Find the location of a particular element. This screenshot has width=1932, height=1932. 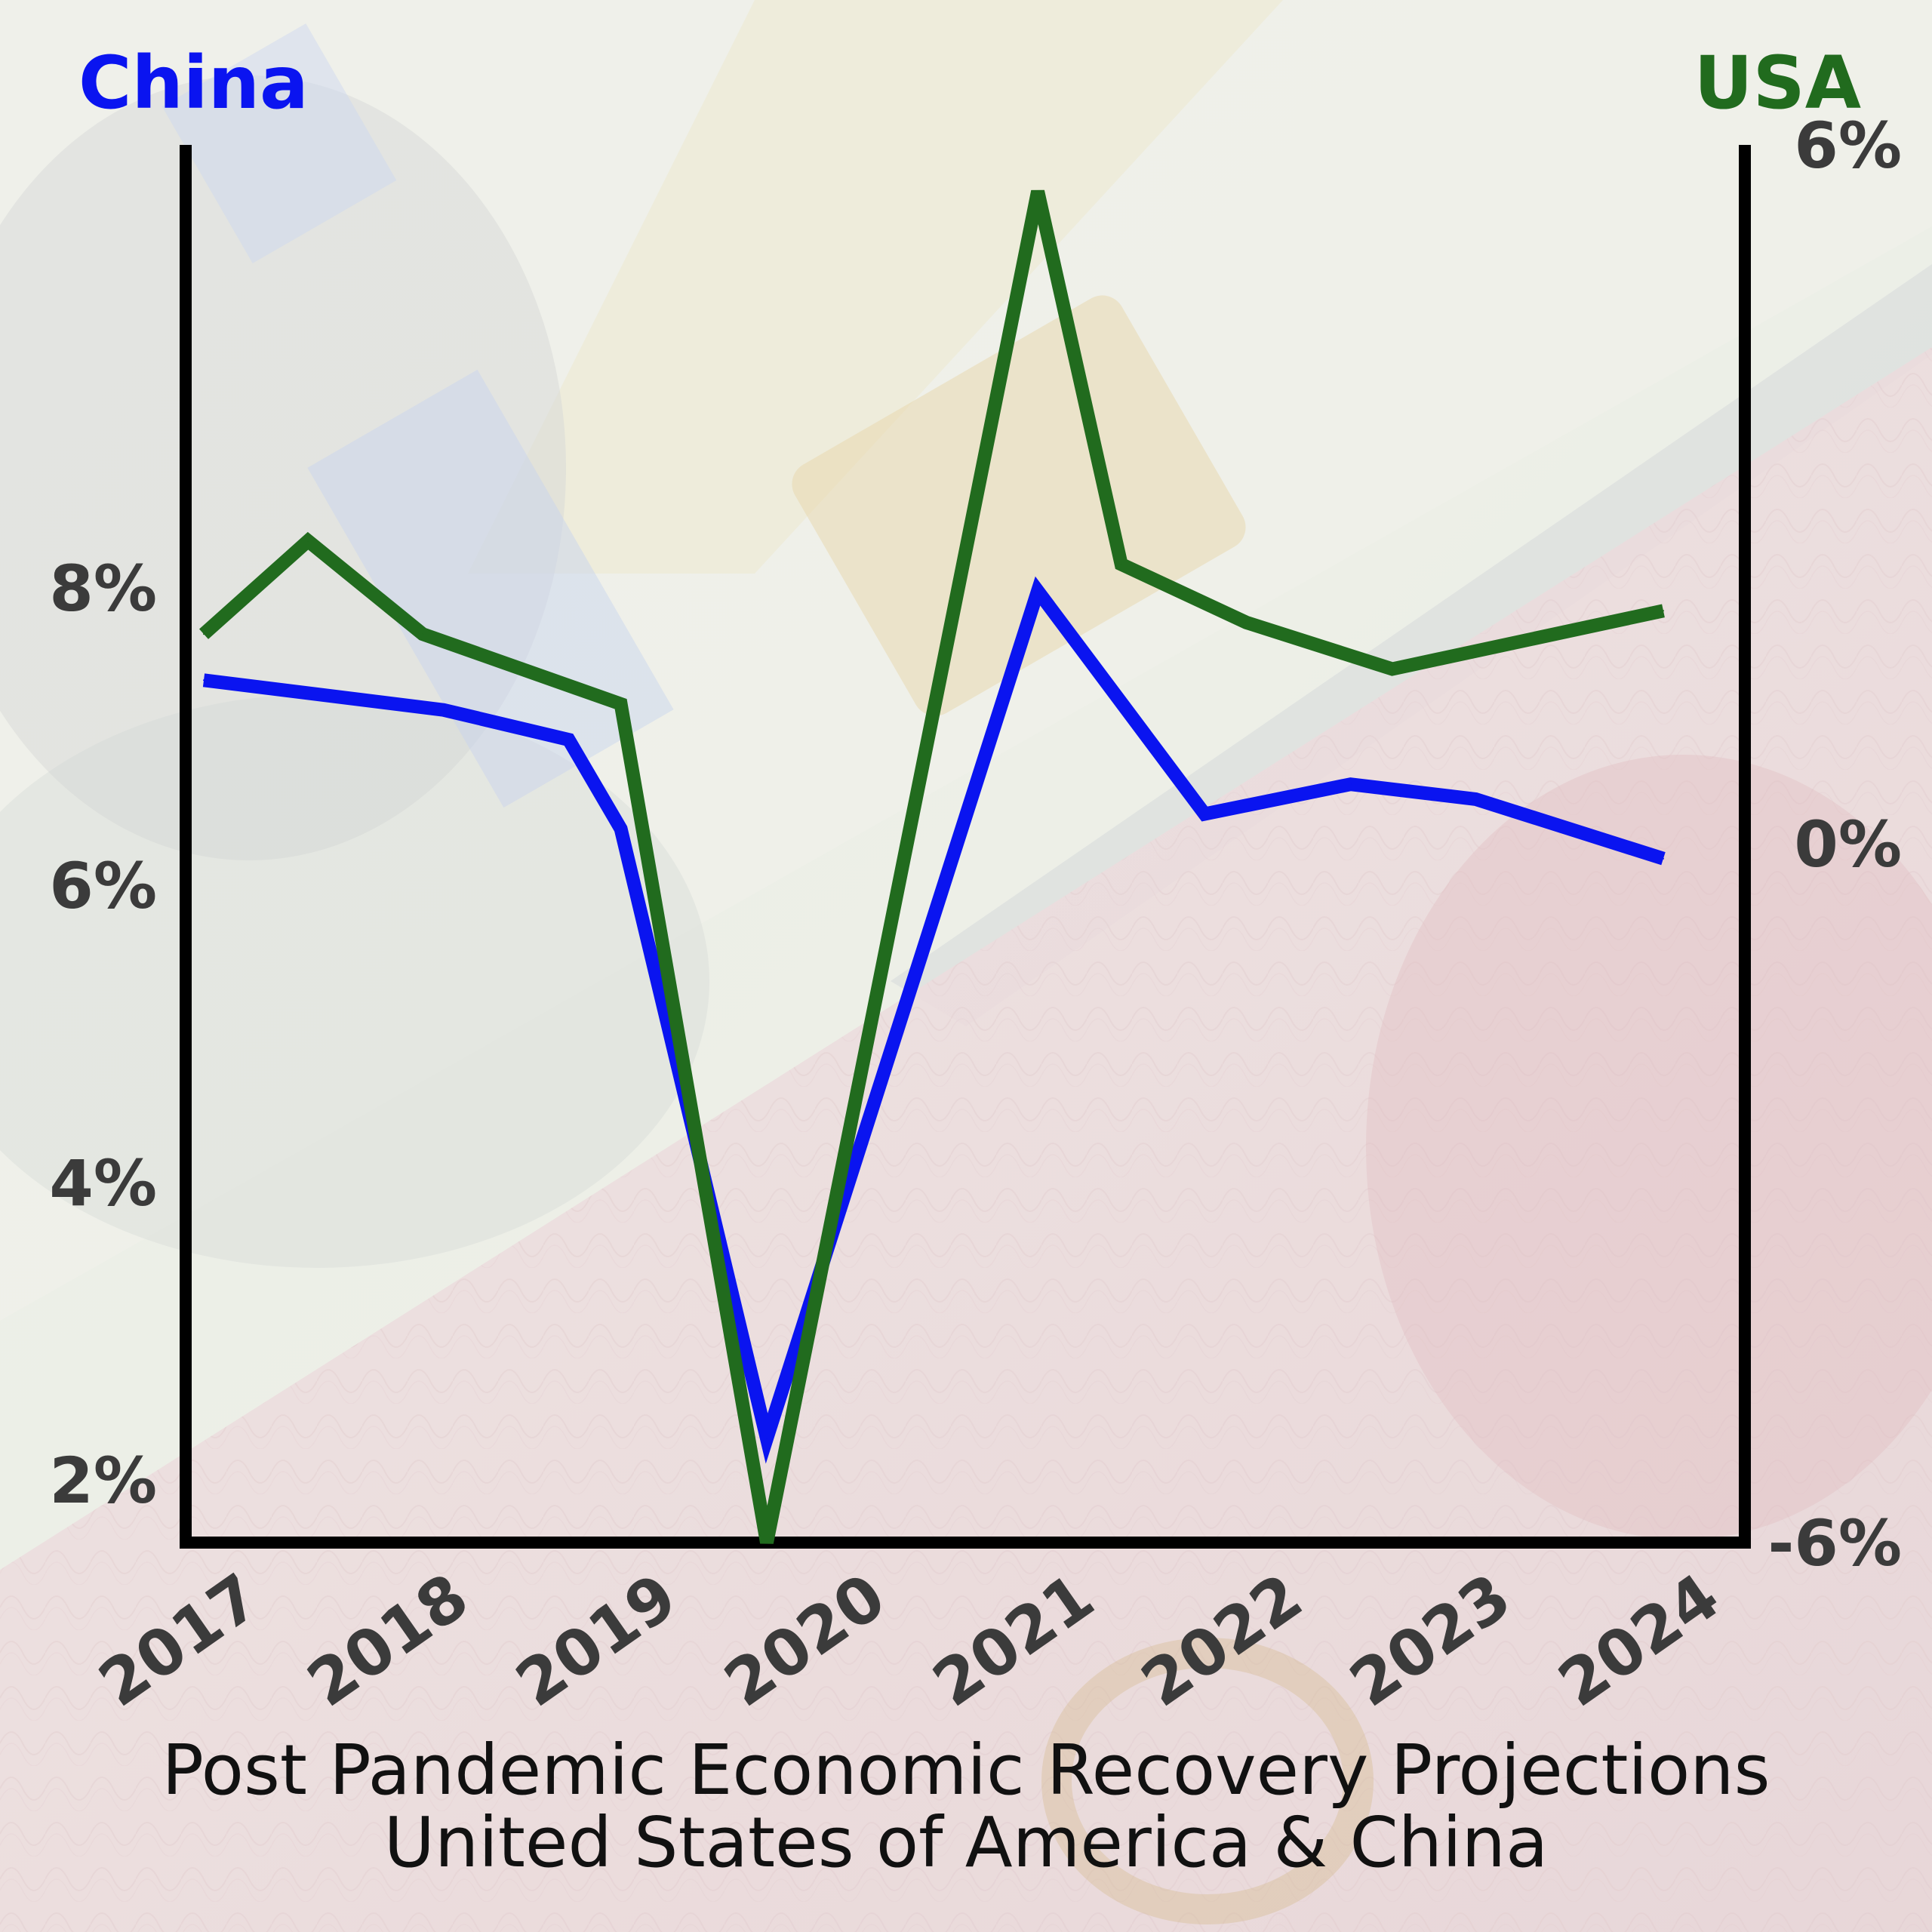

left-axis-tick-label: 8% is located at coordinates (103, 589).